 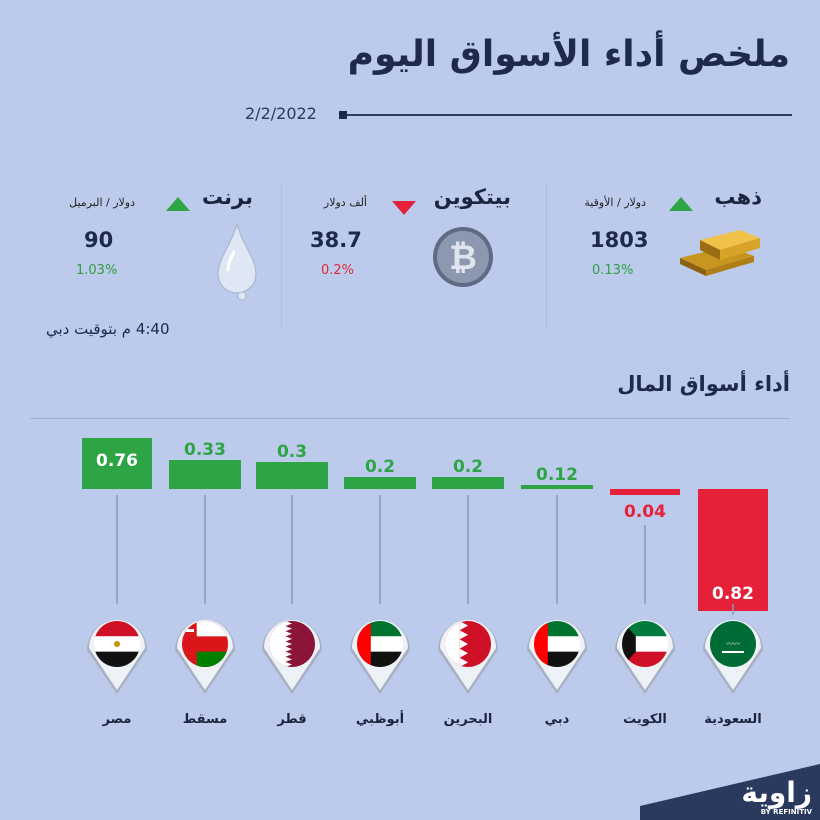 What do you see at coordinates (99, 240) in the screenshot?
I see `brent-value: 90` at bounding box center [99, 240].